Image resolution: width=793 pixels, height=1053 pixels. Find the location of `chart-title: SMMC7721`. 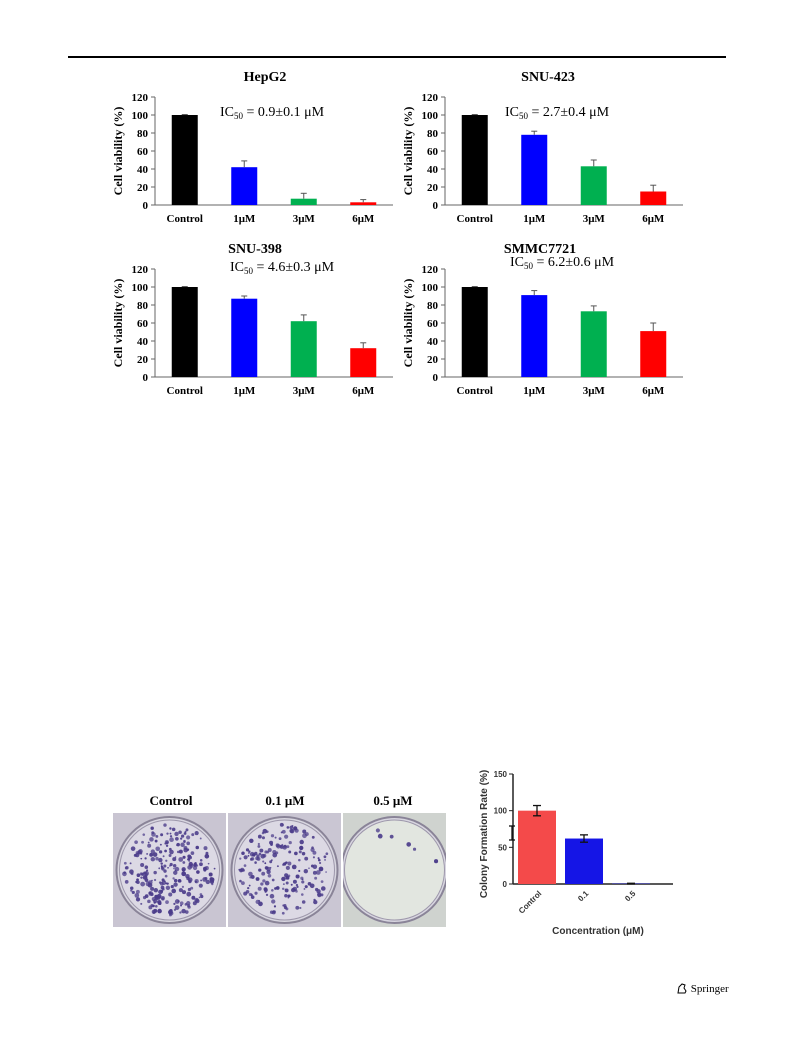

chart-title: SMMC7721 is located at coordinates (540, 249).